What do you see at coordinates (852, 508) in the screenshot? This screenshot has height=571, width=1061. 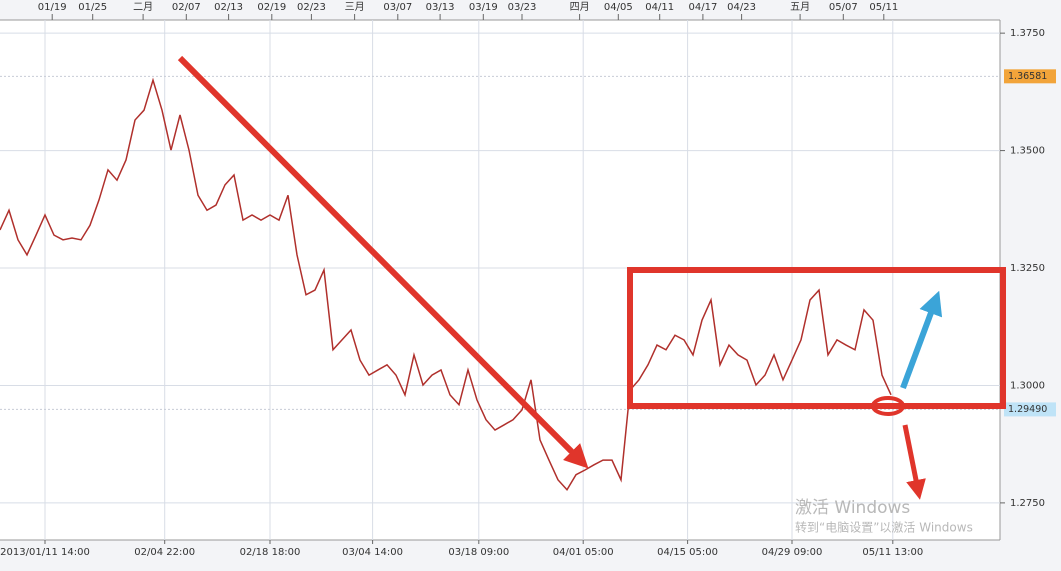 I see `watermark-title: 激活 Windows` at bounding box center [852, 508].